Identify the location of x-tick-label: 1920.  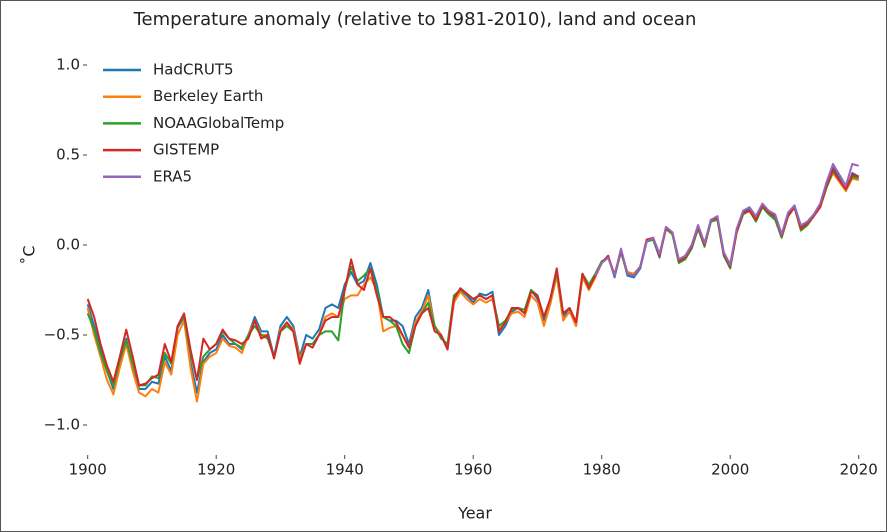
(216, 470).